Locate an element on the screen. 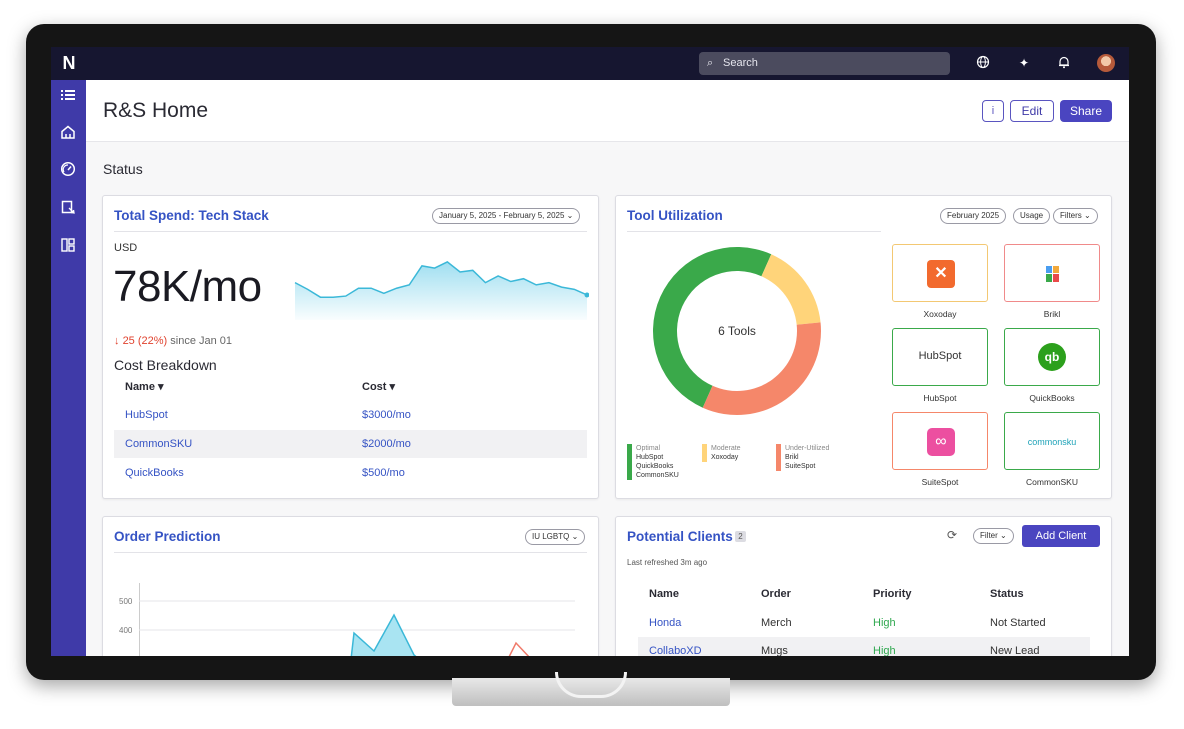 This screenshot has width=1184, height=729. order-prediction-chart is located at coordinates (357, 619).